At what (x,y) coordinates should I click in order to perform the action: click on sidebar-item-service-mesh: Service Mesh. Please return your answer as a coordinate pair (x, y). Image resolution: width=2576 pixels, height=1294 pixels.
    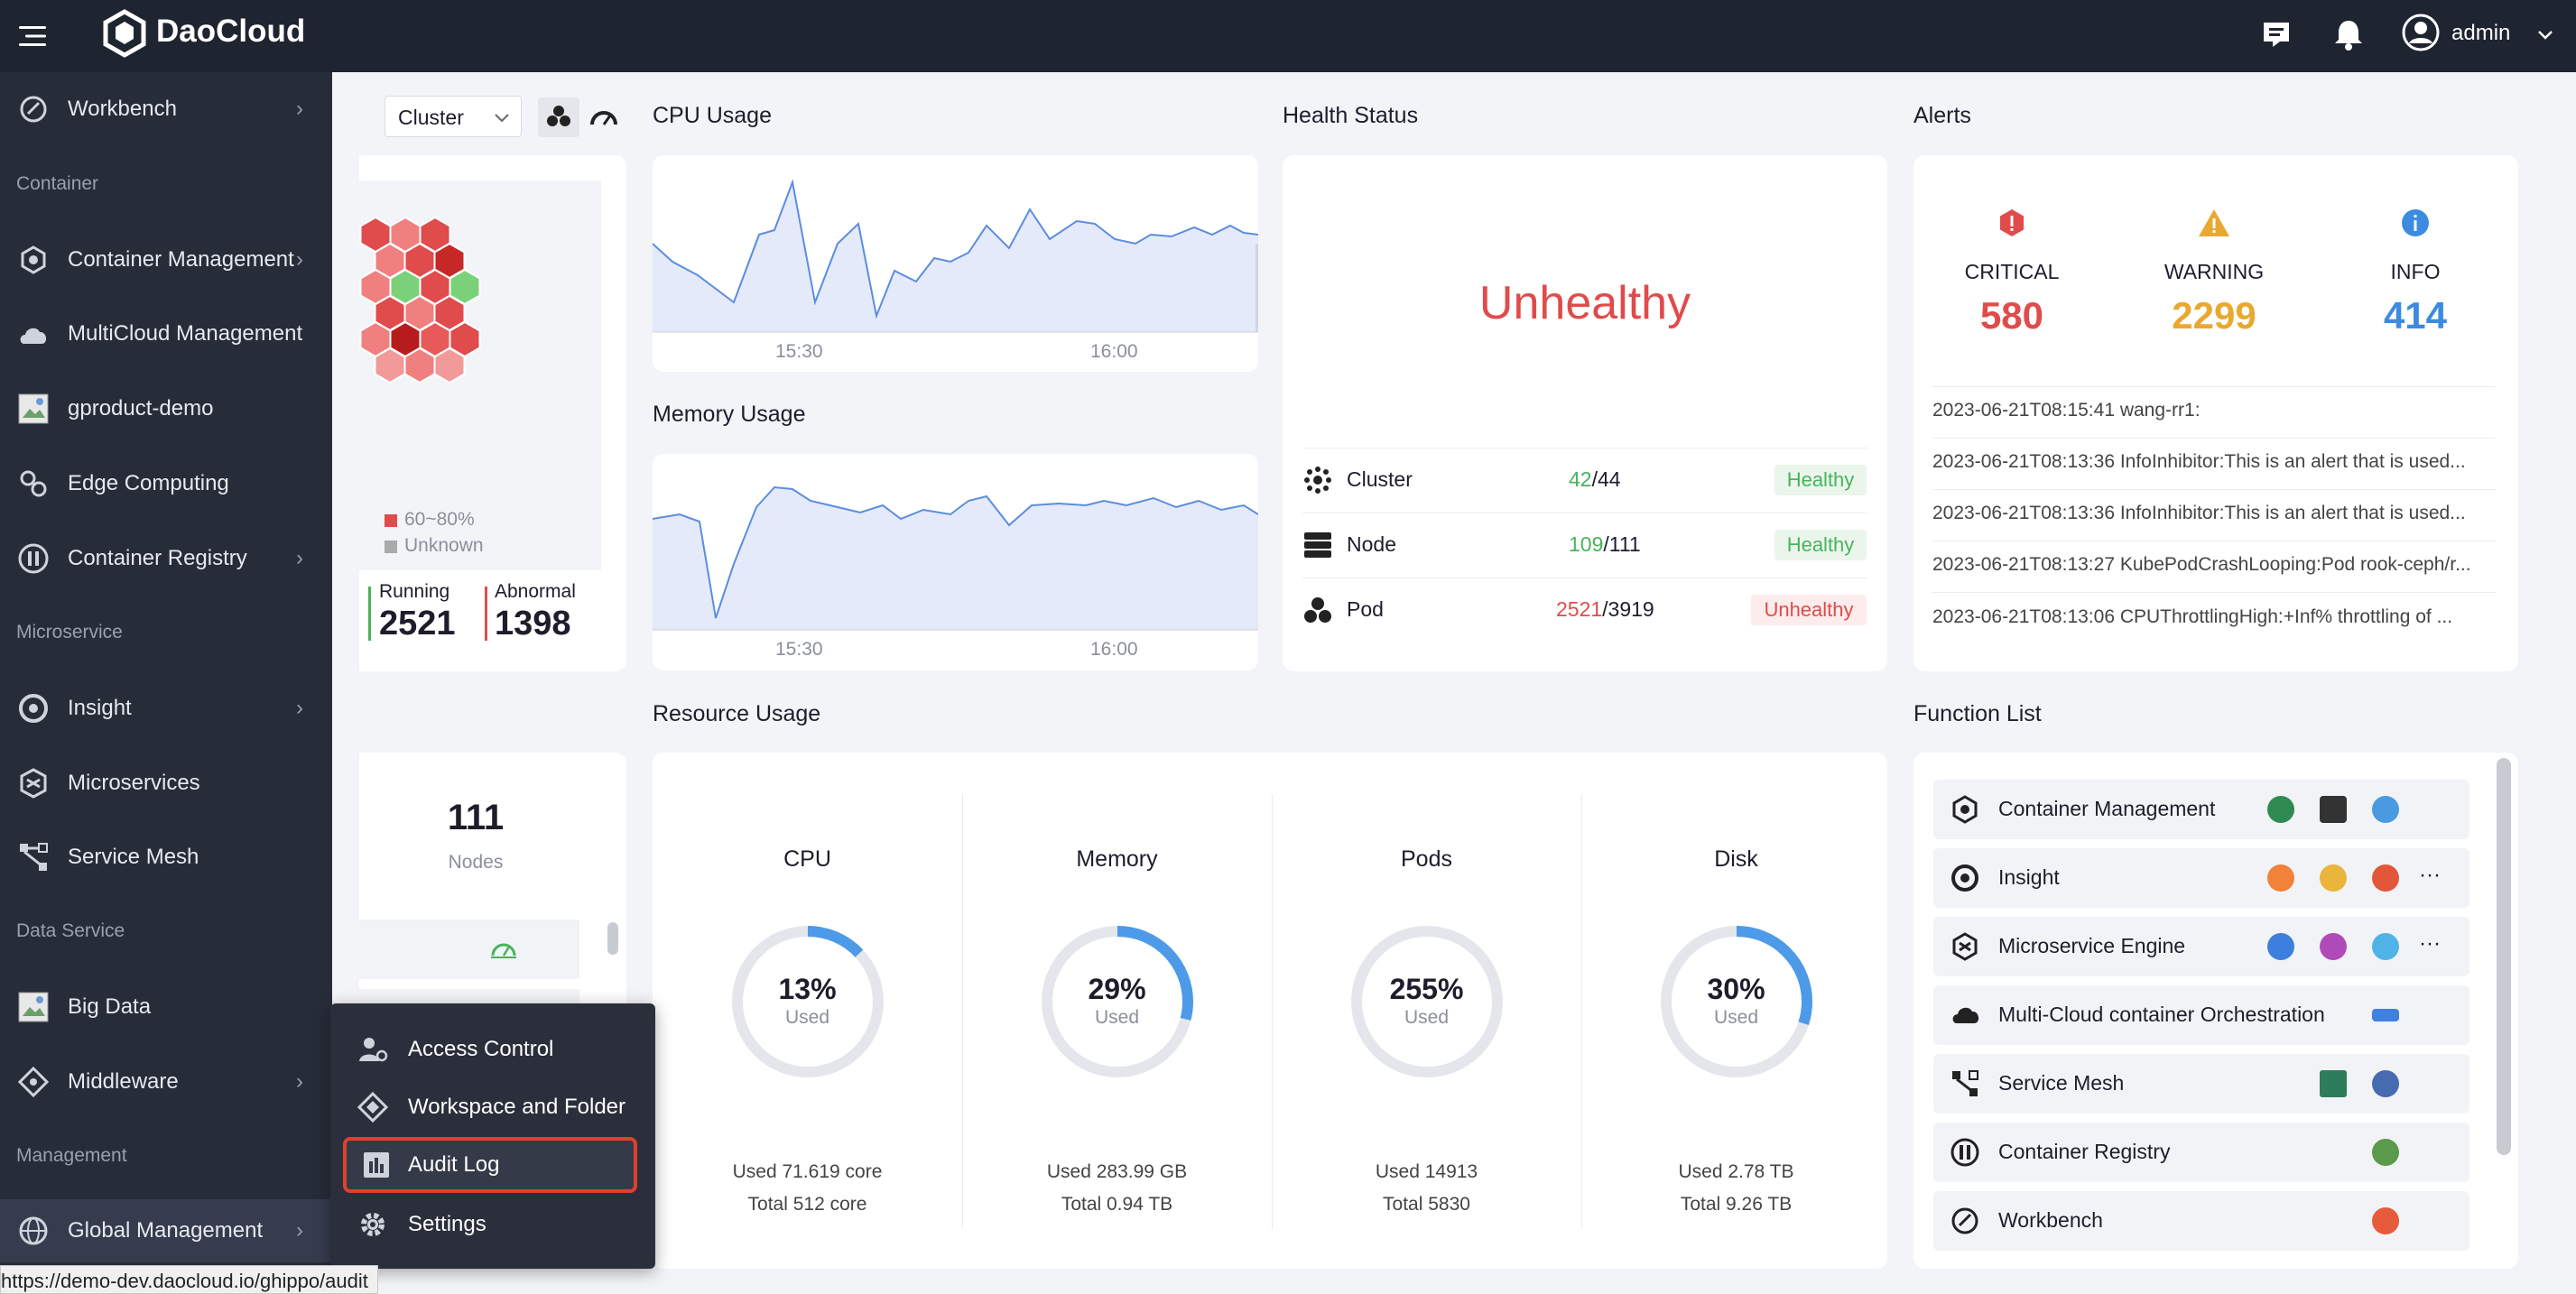
    Looking at the image, I should click on (166, 857).